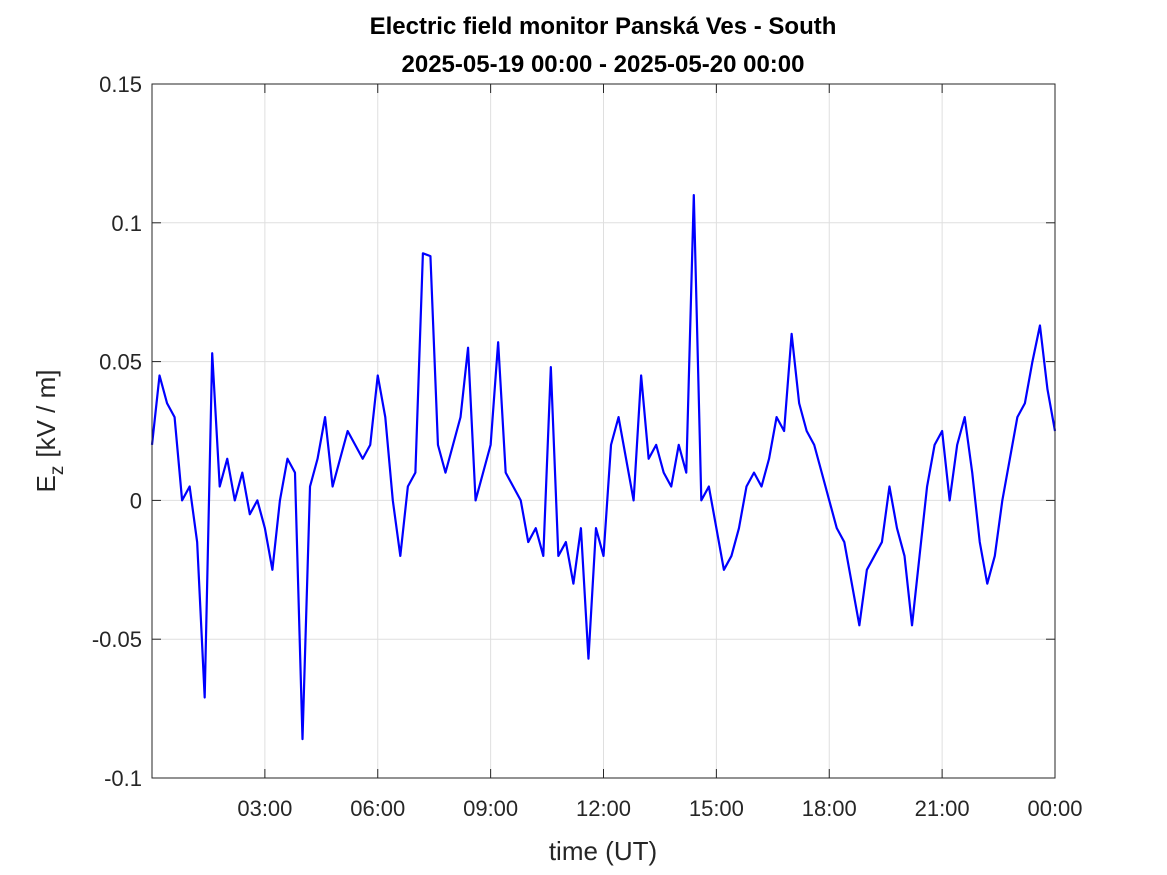  Describe the element at coordinates (126, 223) in the screenshot. I see `y-tick-label: 0.1` at that location.